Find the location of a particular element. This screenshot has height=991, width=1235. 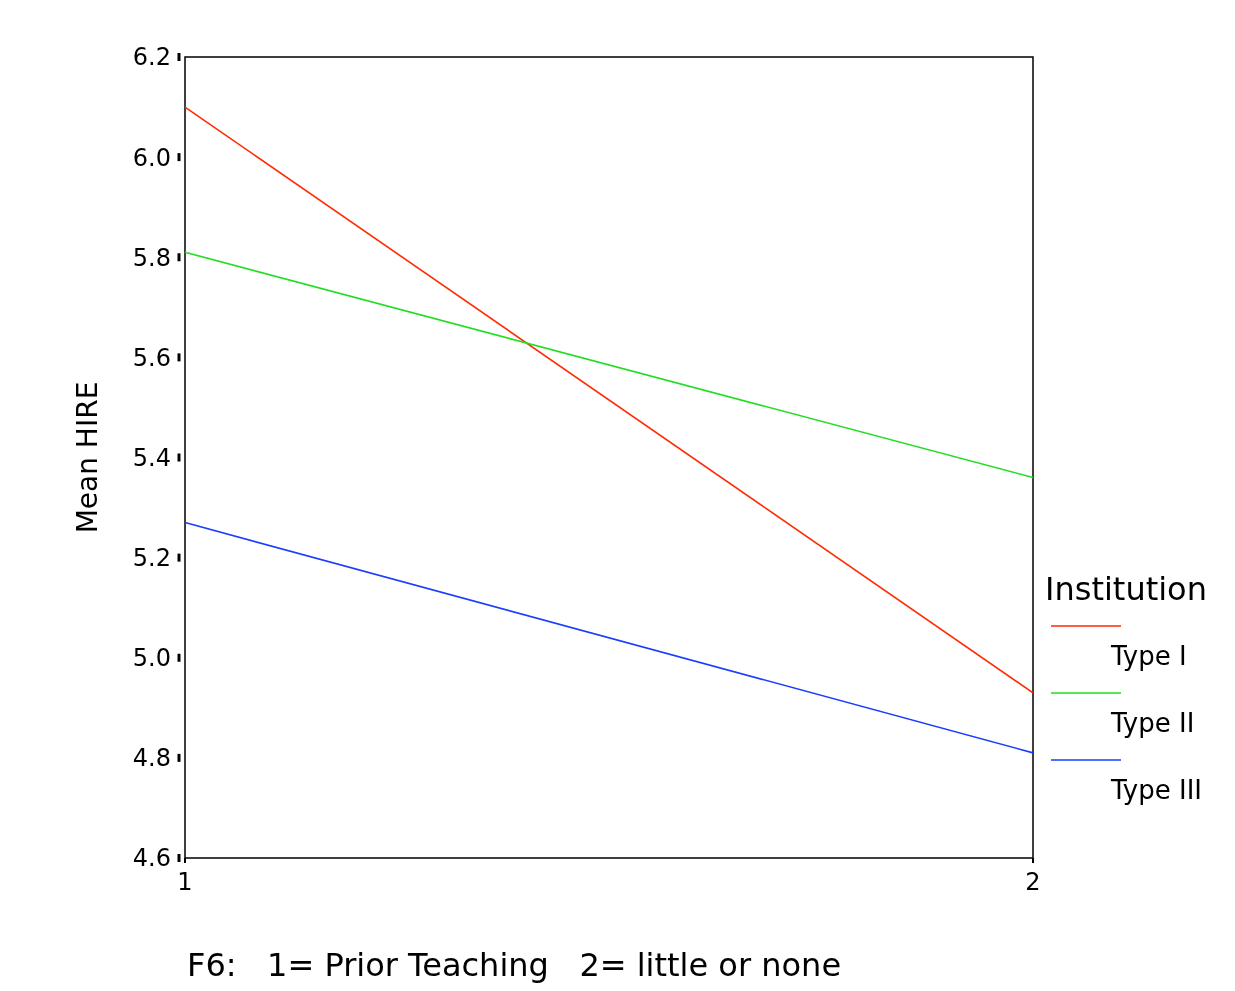

legend-label: Type I is located at coordinates (1148, 656).